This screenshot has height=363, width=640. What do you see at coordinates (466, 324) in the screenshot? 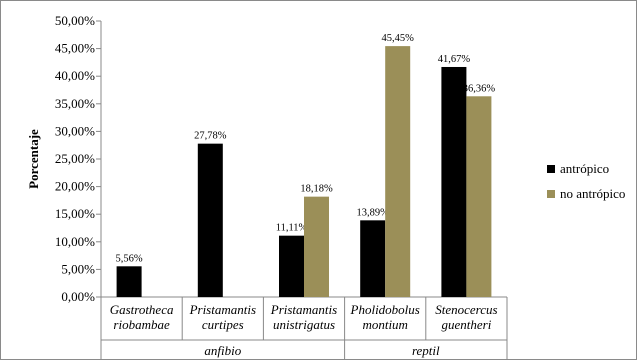
I see `category-label: guentheri` at bounding box center [466, 324].